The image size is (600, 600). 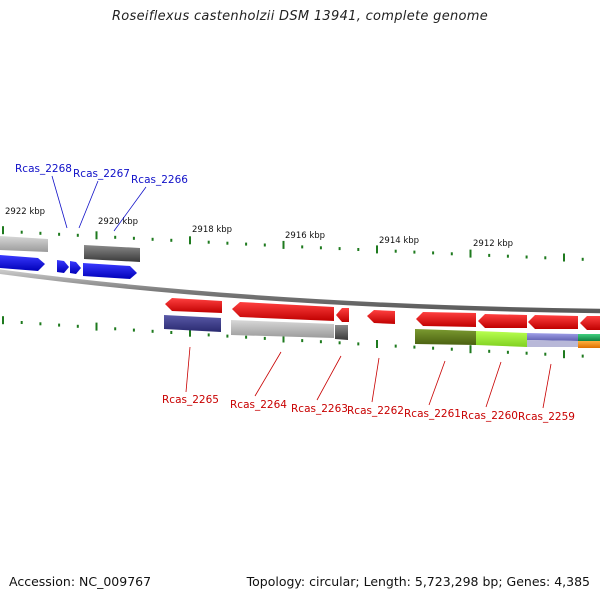 I want to click on gene-label-reverse: Rcas_2263, so click(x=319, y=409).